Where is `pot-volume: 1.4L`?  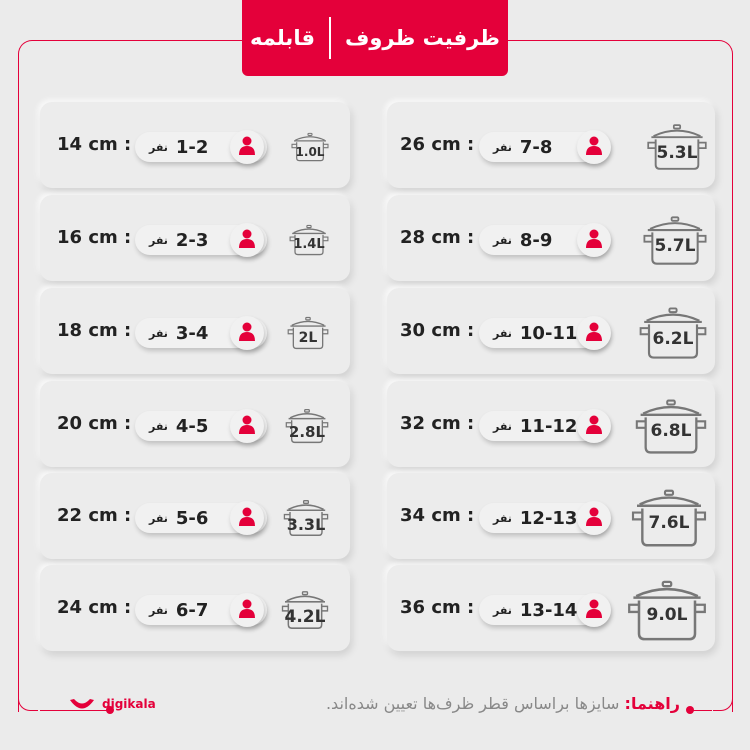 pot-volume: 1.4L is located at coordinates (309, 245).